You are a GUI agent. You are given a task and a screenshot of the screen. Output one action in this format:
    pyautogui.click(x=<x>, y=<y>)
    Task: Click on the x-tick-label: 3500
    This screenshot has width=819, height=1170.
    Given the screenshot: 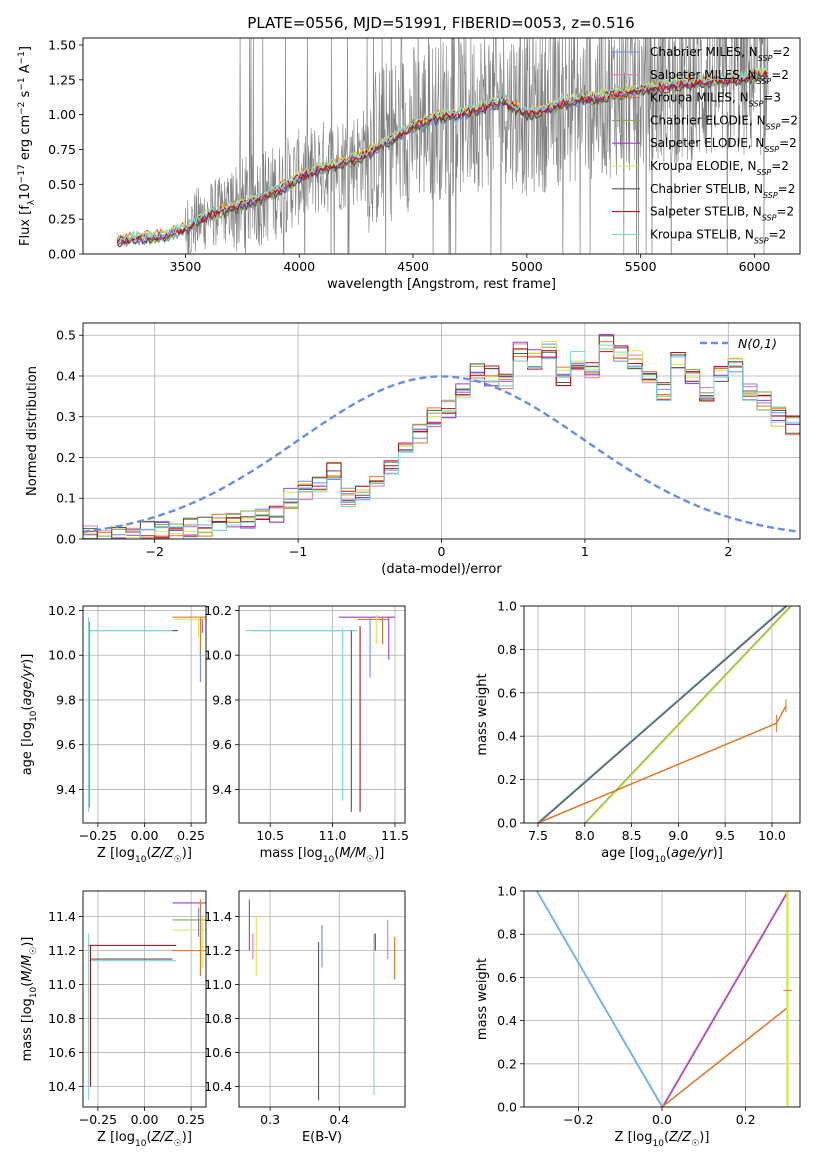 What is the action you would take?
    pyautogui.click(x=186, y=266)
    